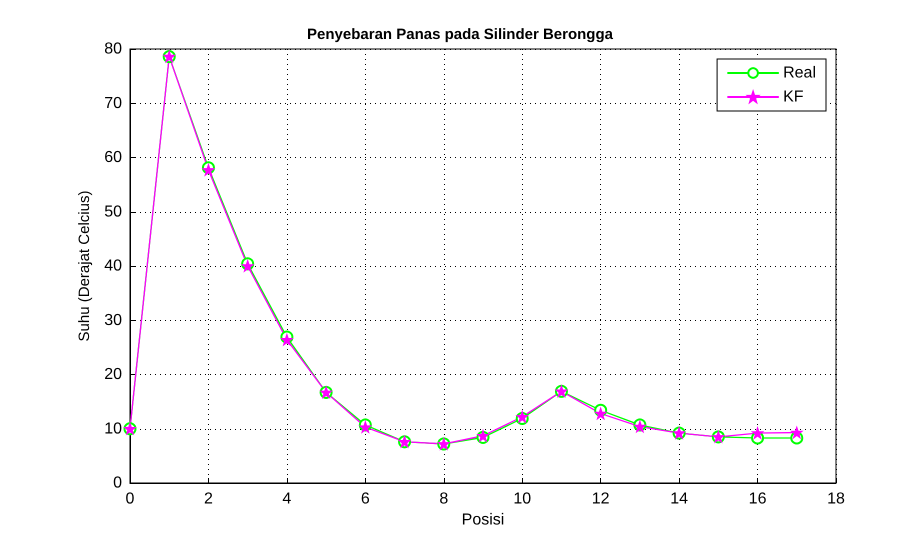  What do you see at coordinates (113, 429) in the screenshot?
I see `y-tick-label: 10` at bounding box center [113, 429].